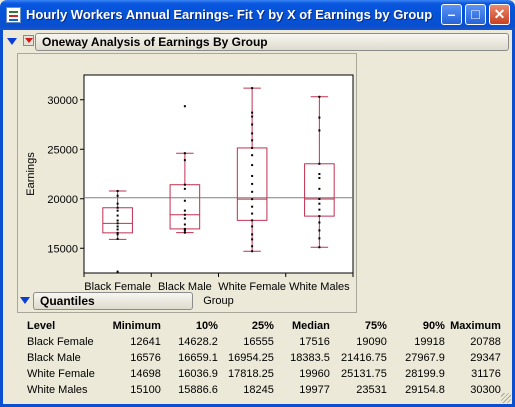  What do you see at coordinates (425, 390) in the screenshot?
I see `cell: 29154.8` at bounding box center [425, 390].